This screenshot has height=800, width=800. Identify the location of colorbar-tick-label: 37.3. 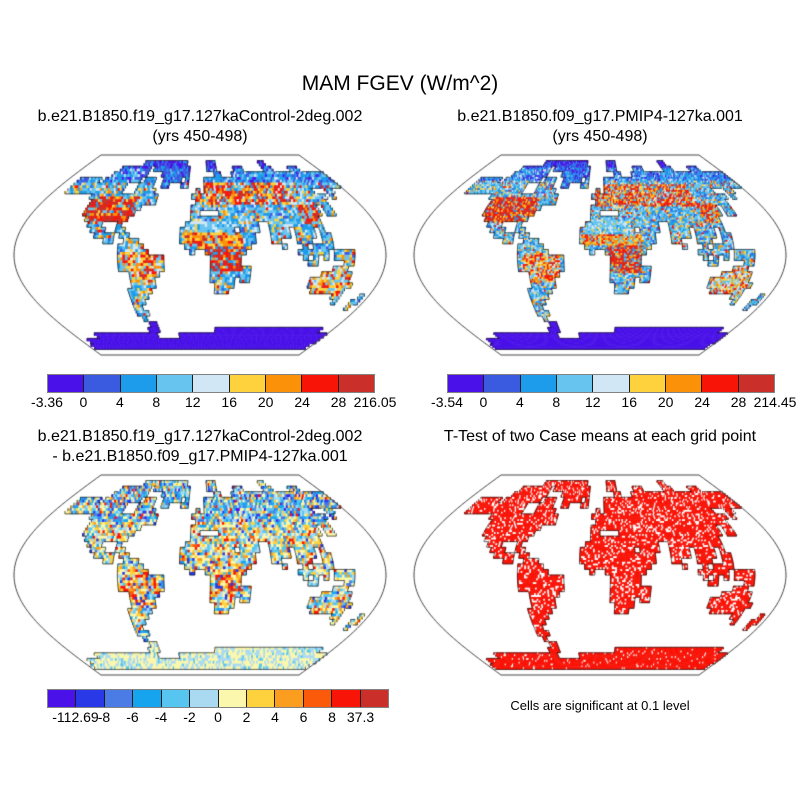
(360, 717).